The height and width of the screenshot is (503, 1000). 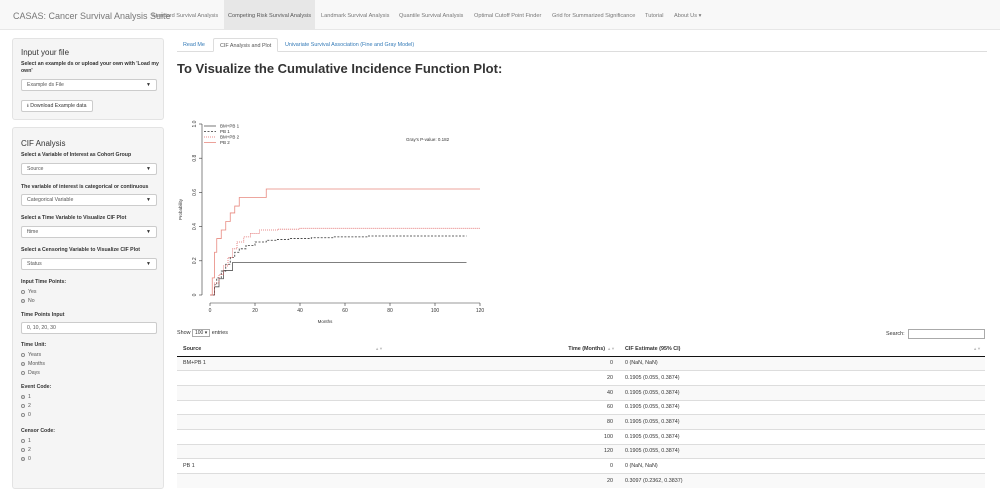 What do you see at coordinates (508, 16) in the screenshot?
I see `nav-optimal-cutoff: Optimal Cutoff Point Finder` at bounding box center [508, 16].